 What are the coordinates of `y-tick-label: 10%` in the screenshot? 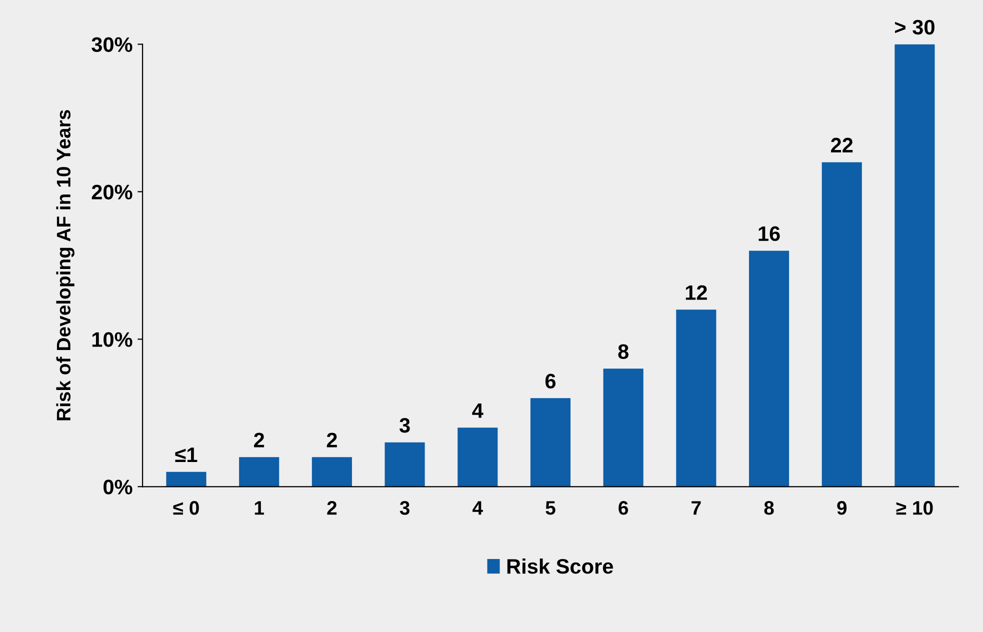 It's located at (112, 339).